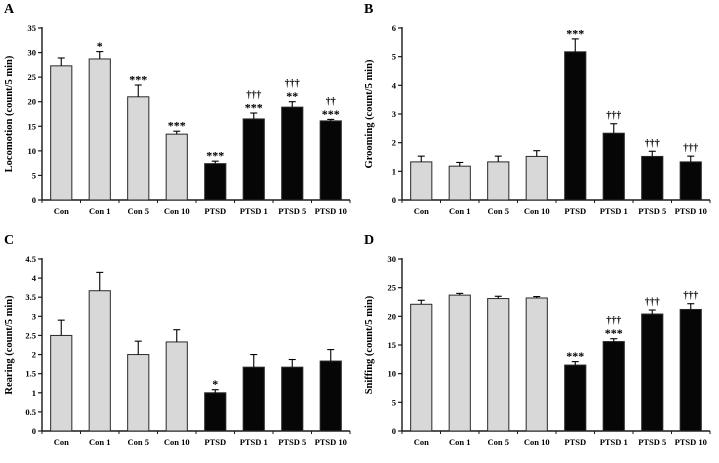 The height and width of the screenshot is (463, 719). Describe the element at coordinates (32, 102) in the screenshot. I see `y-tick-label: 20` at that location.